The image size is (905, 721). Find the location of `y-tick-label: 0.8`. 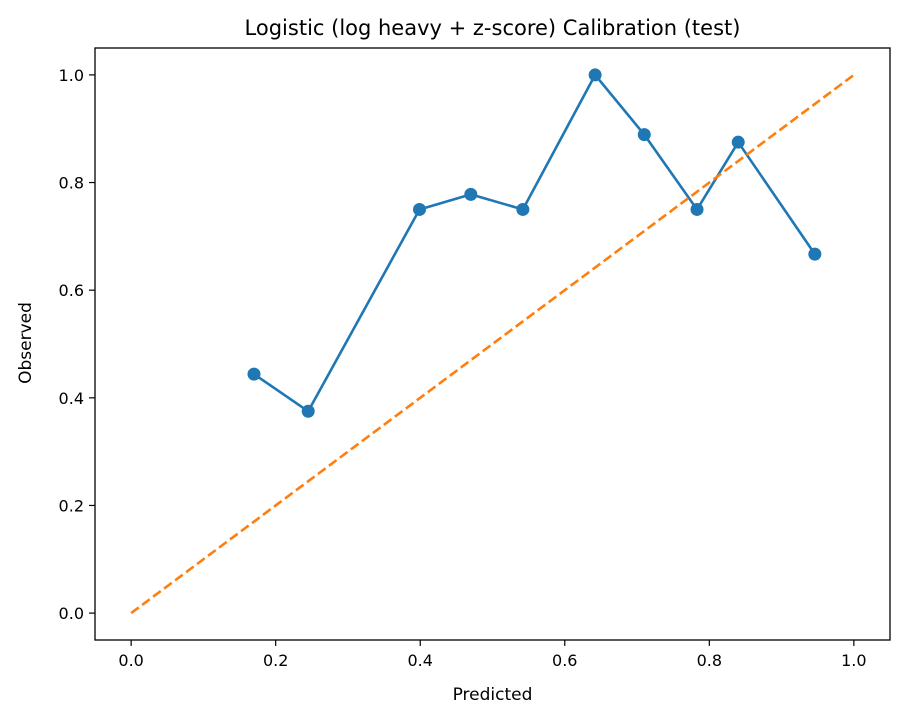

y-tick-label: 0.8 is located at coordinates (71, 183).